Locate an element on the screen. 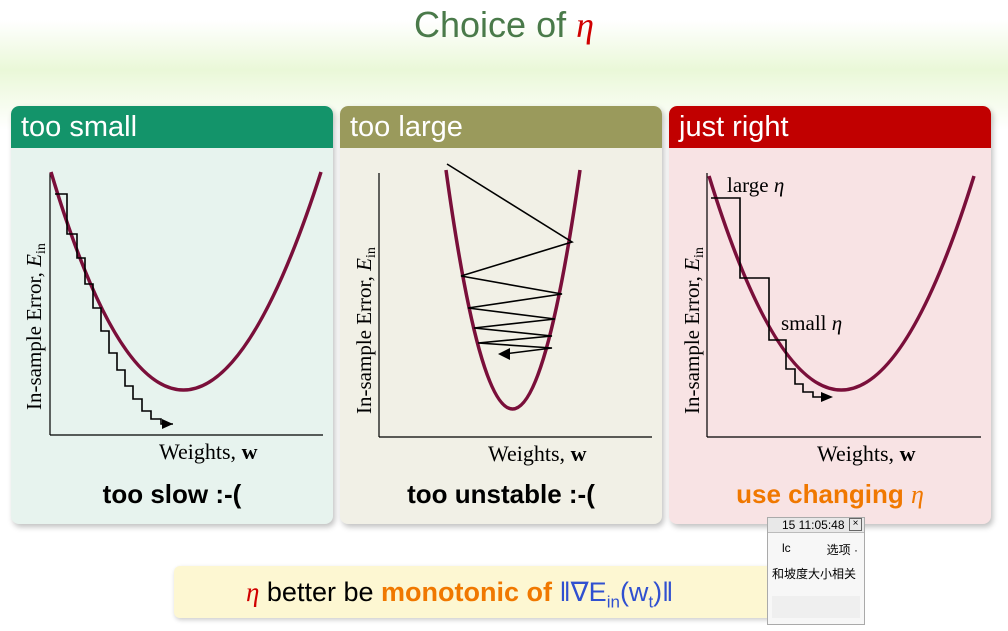 This screenshot has height=631, width=1008. chart-too-large: In-sample Error, Ein Weights, w is located at coordinates (502, 314).